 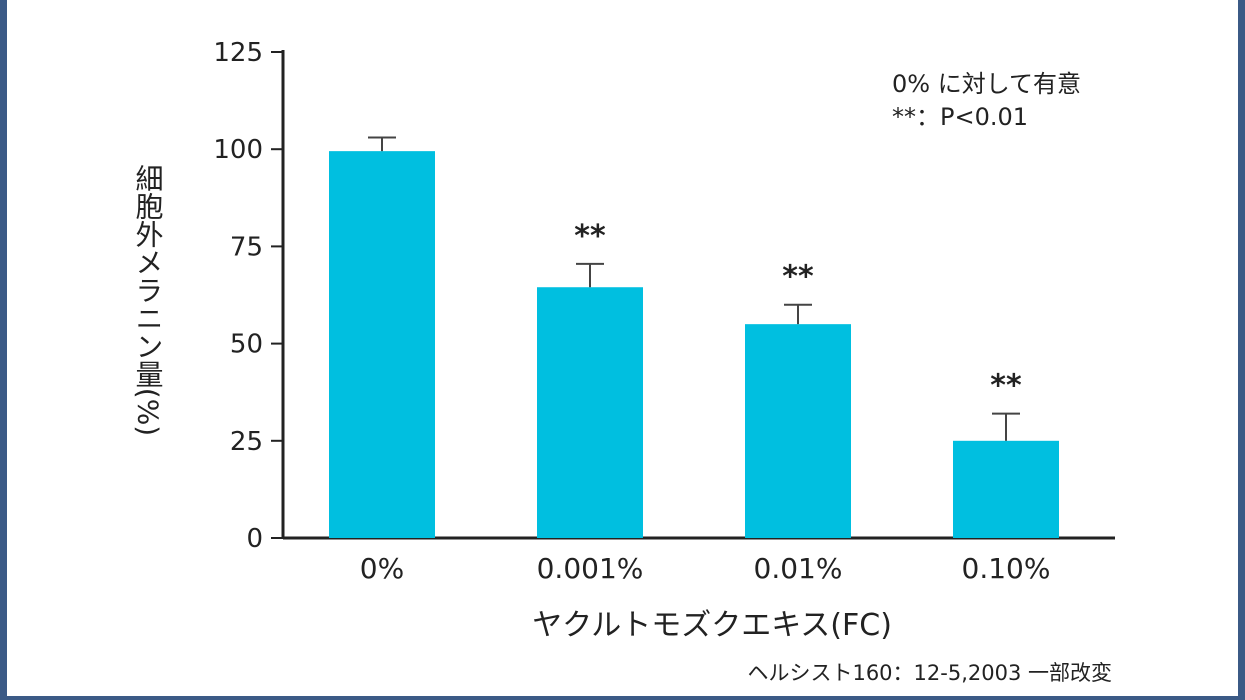 What do you see at coordinates (246, 345) in the screenshot?
I see `y-tick-label: 50` at bounding box center [246, 345].